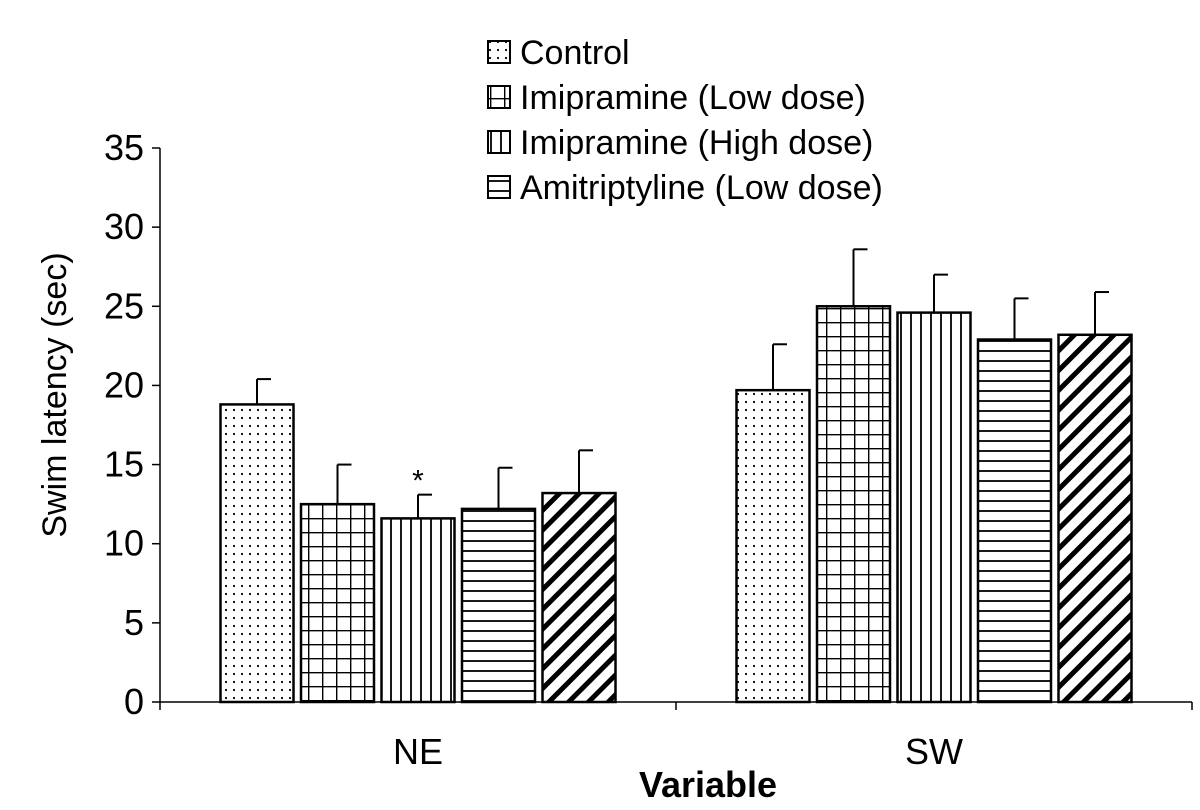 The height and width of the screenshot is (810, 1200). I want to click on y-tick-label: 20, so click(124, 384).